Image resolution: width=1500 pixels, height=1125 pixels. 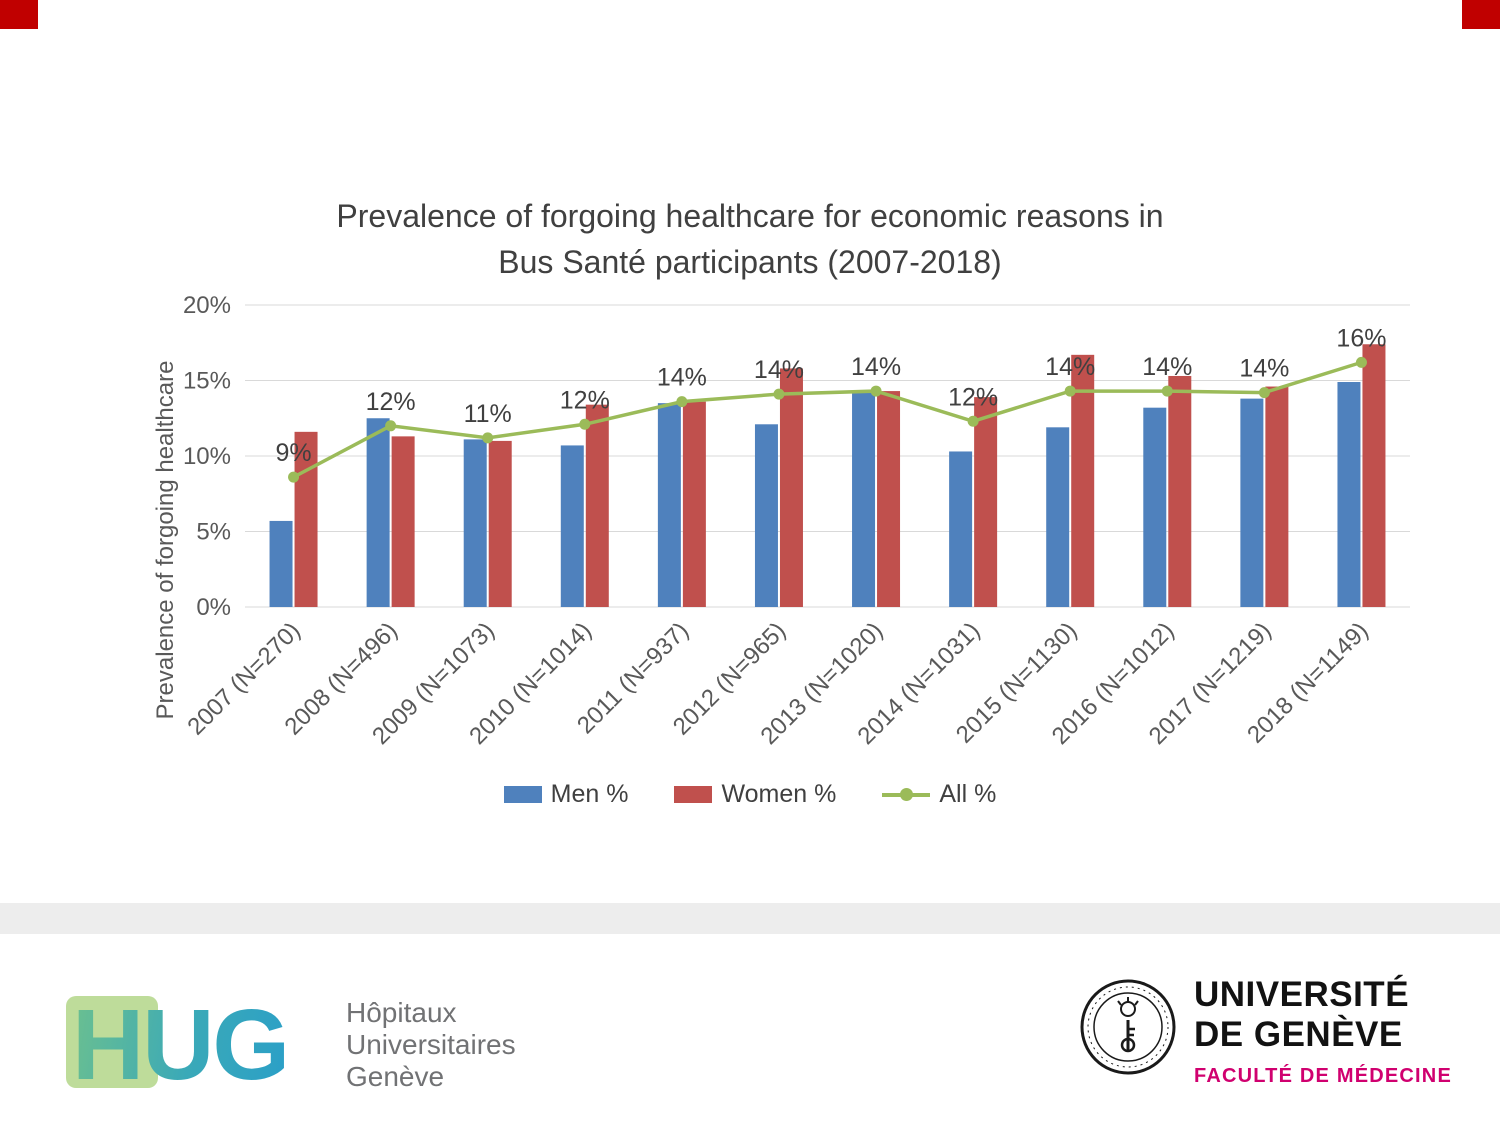 I want to click on hug-text-line2: Universitaires, so click(x=431, y=1044).